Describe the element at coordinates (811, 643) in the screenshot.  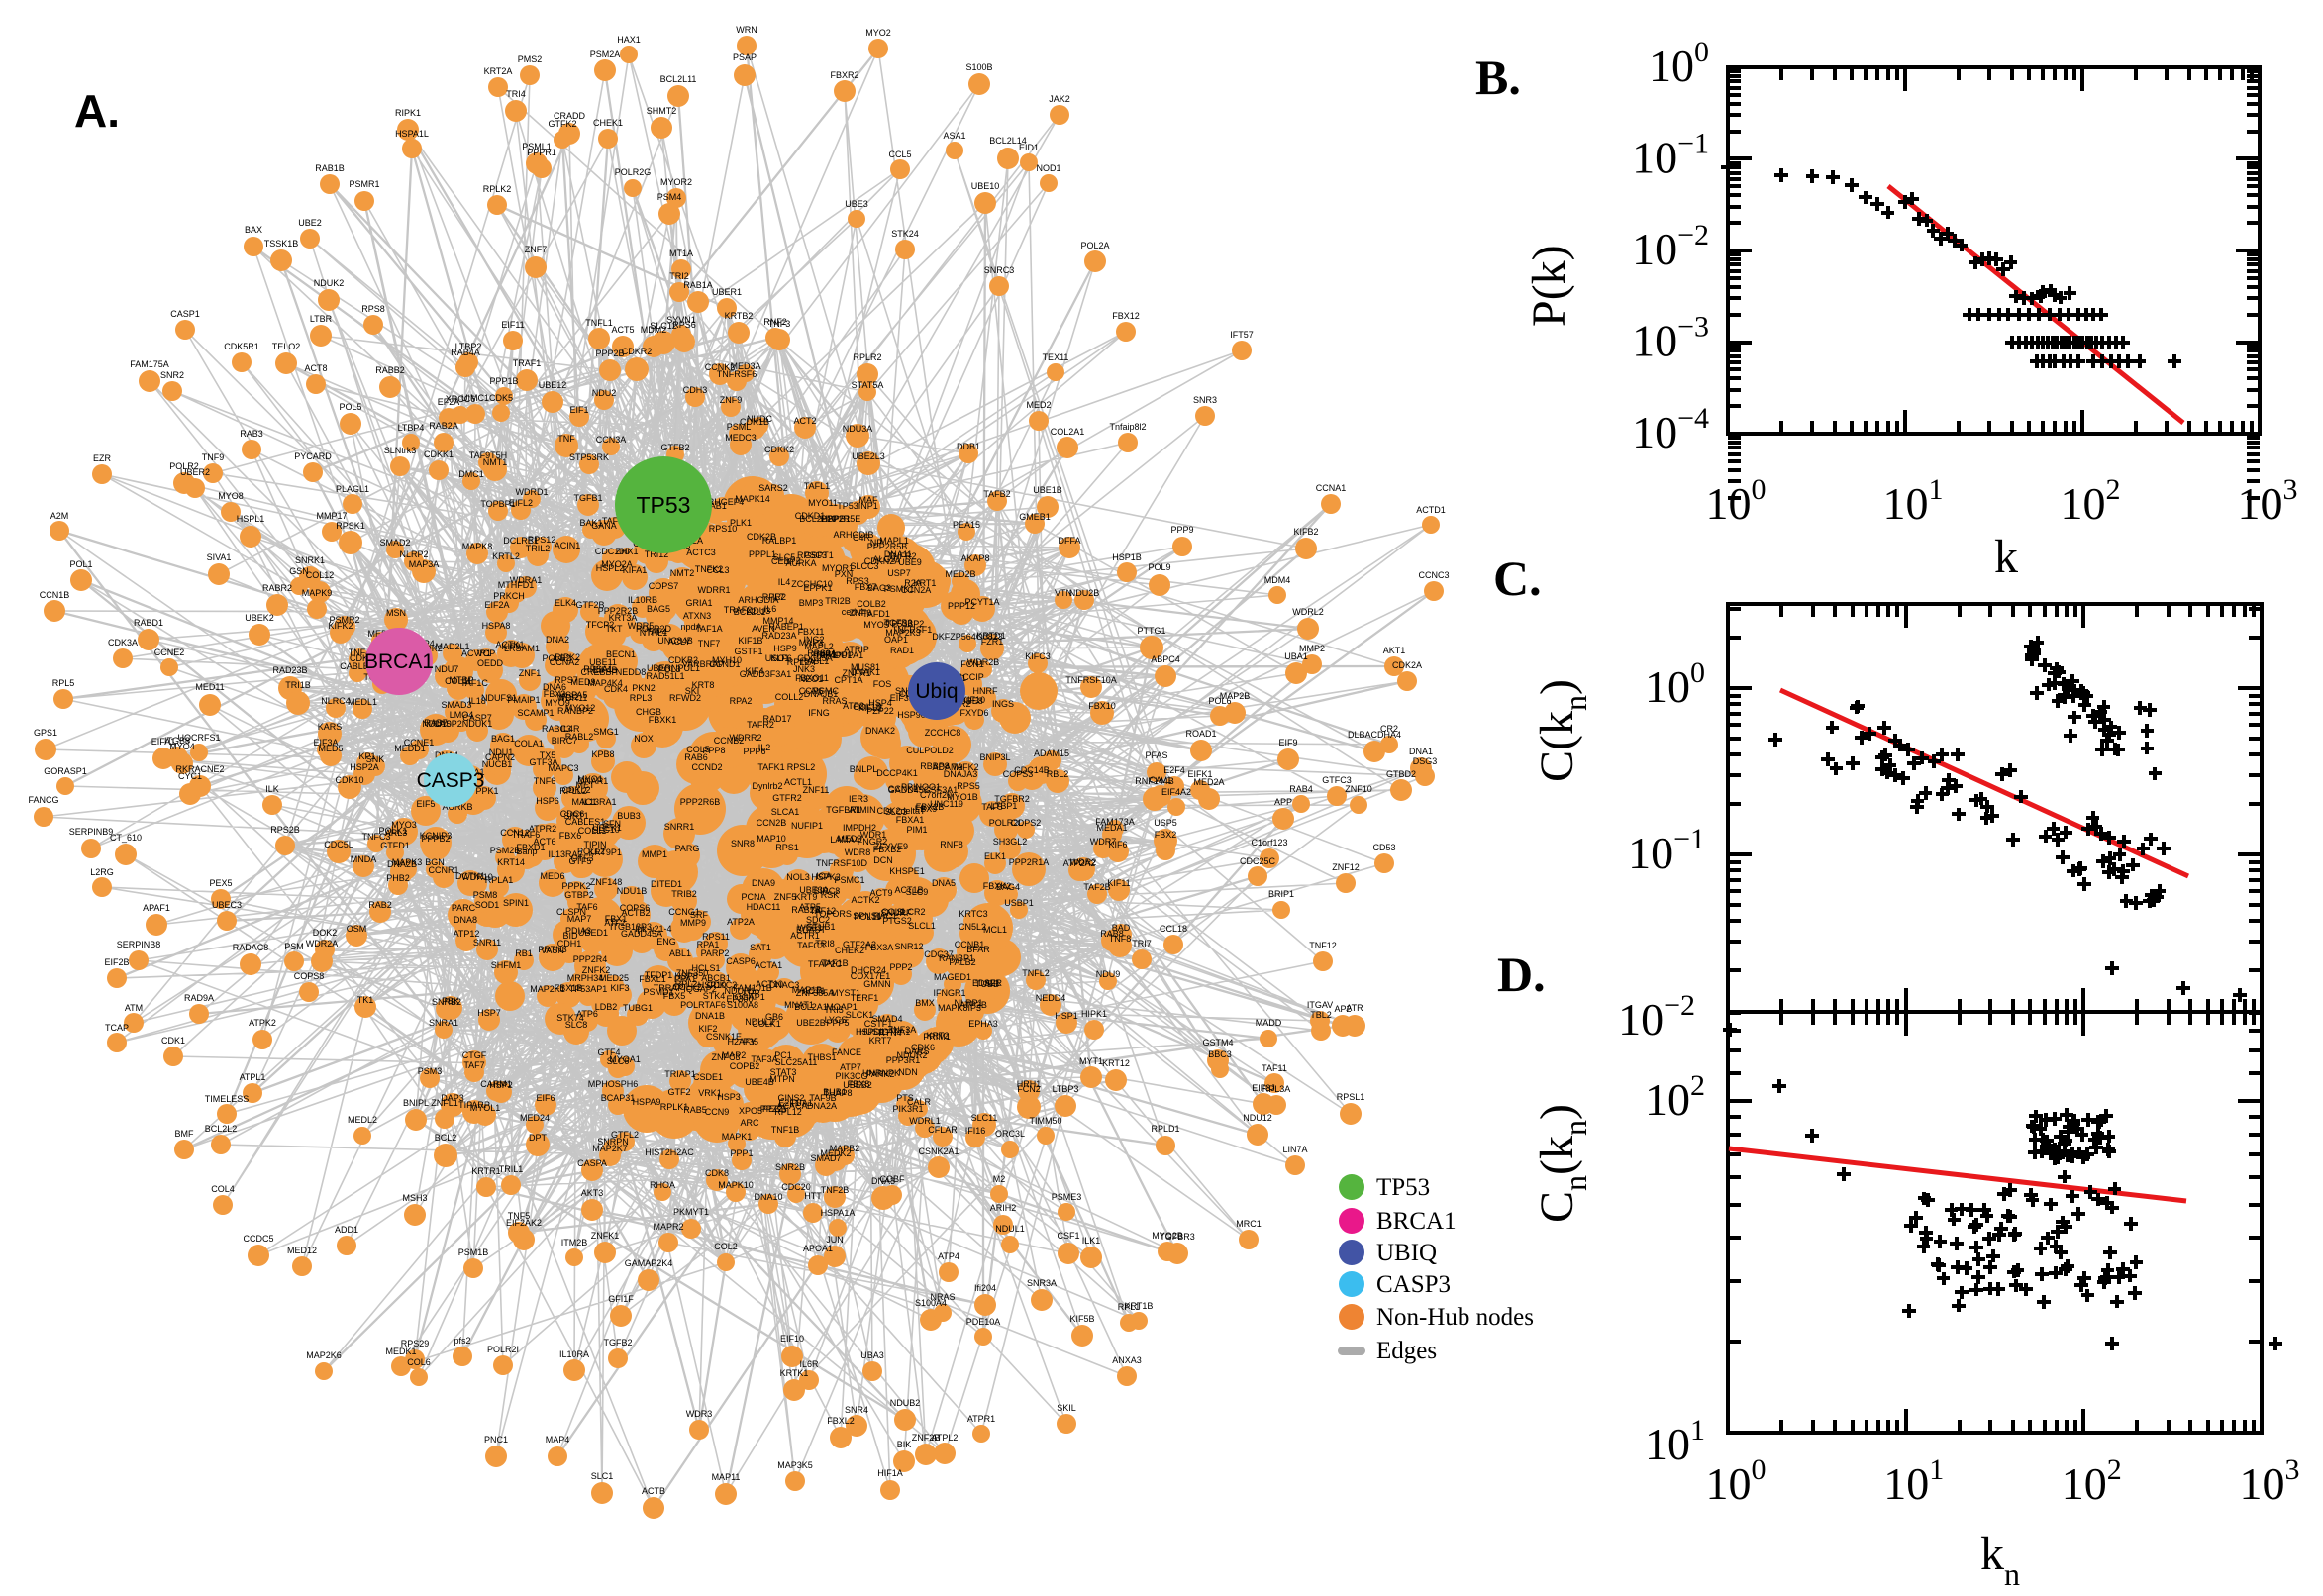
I see `svg-text: MAP3` at that location.